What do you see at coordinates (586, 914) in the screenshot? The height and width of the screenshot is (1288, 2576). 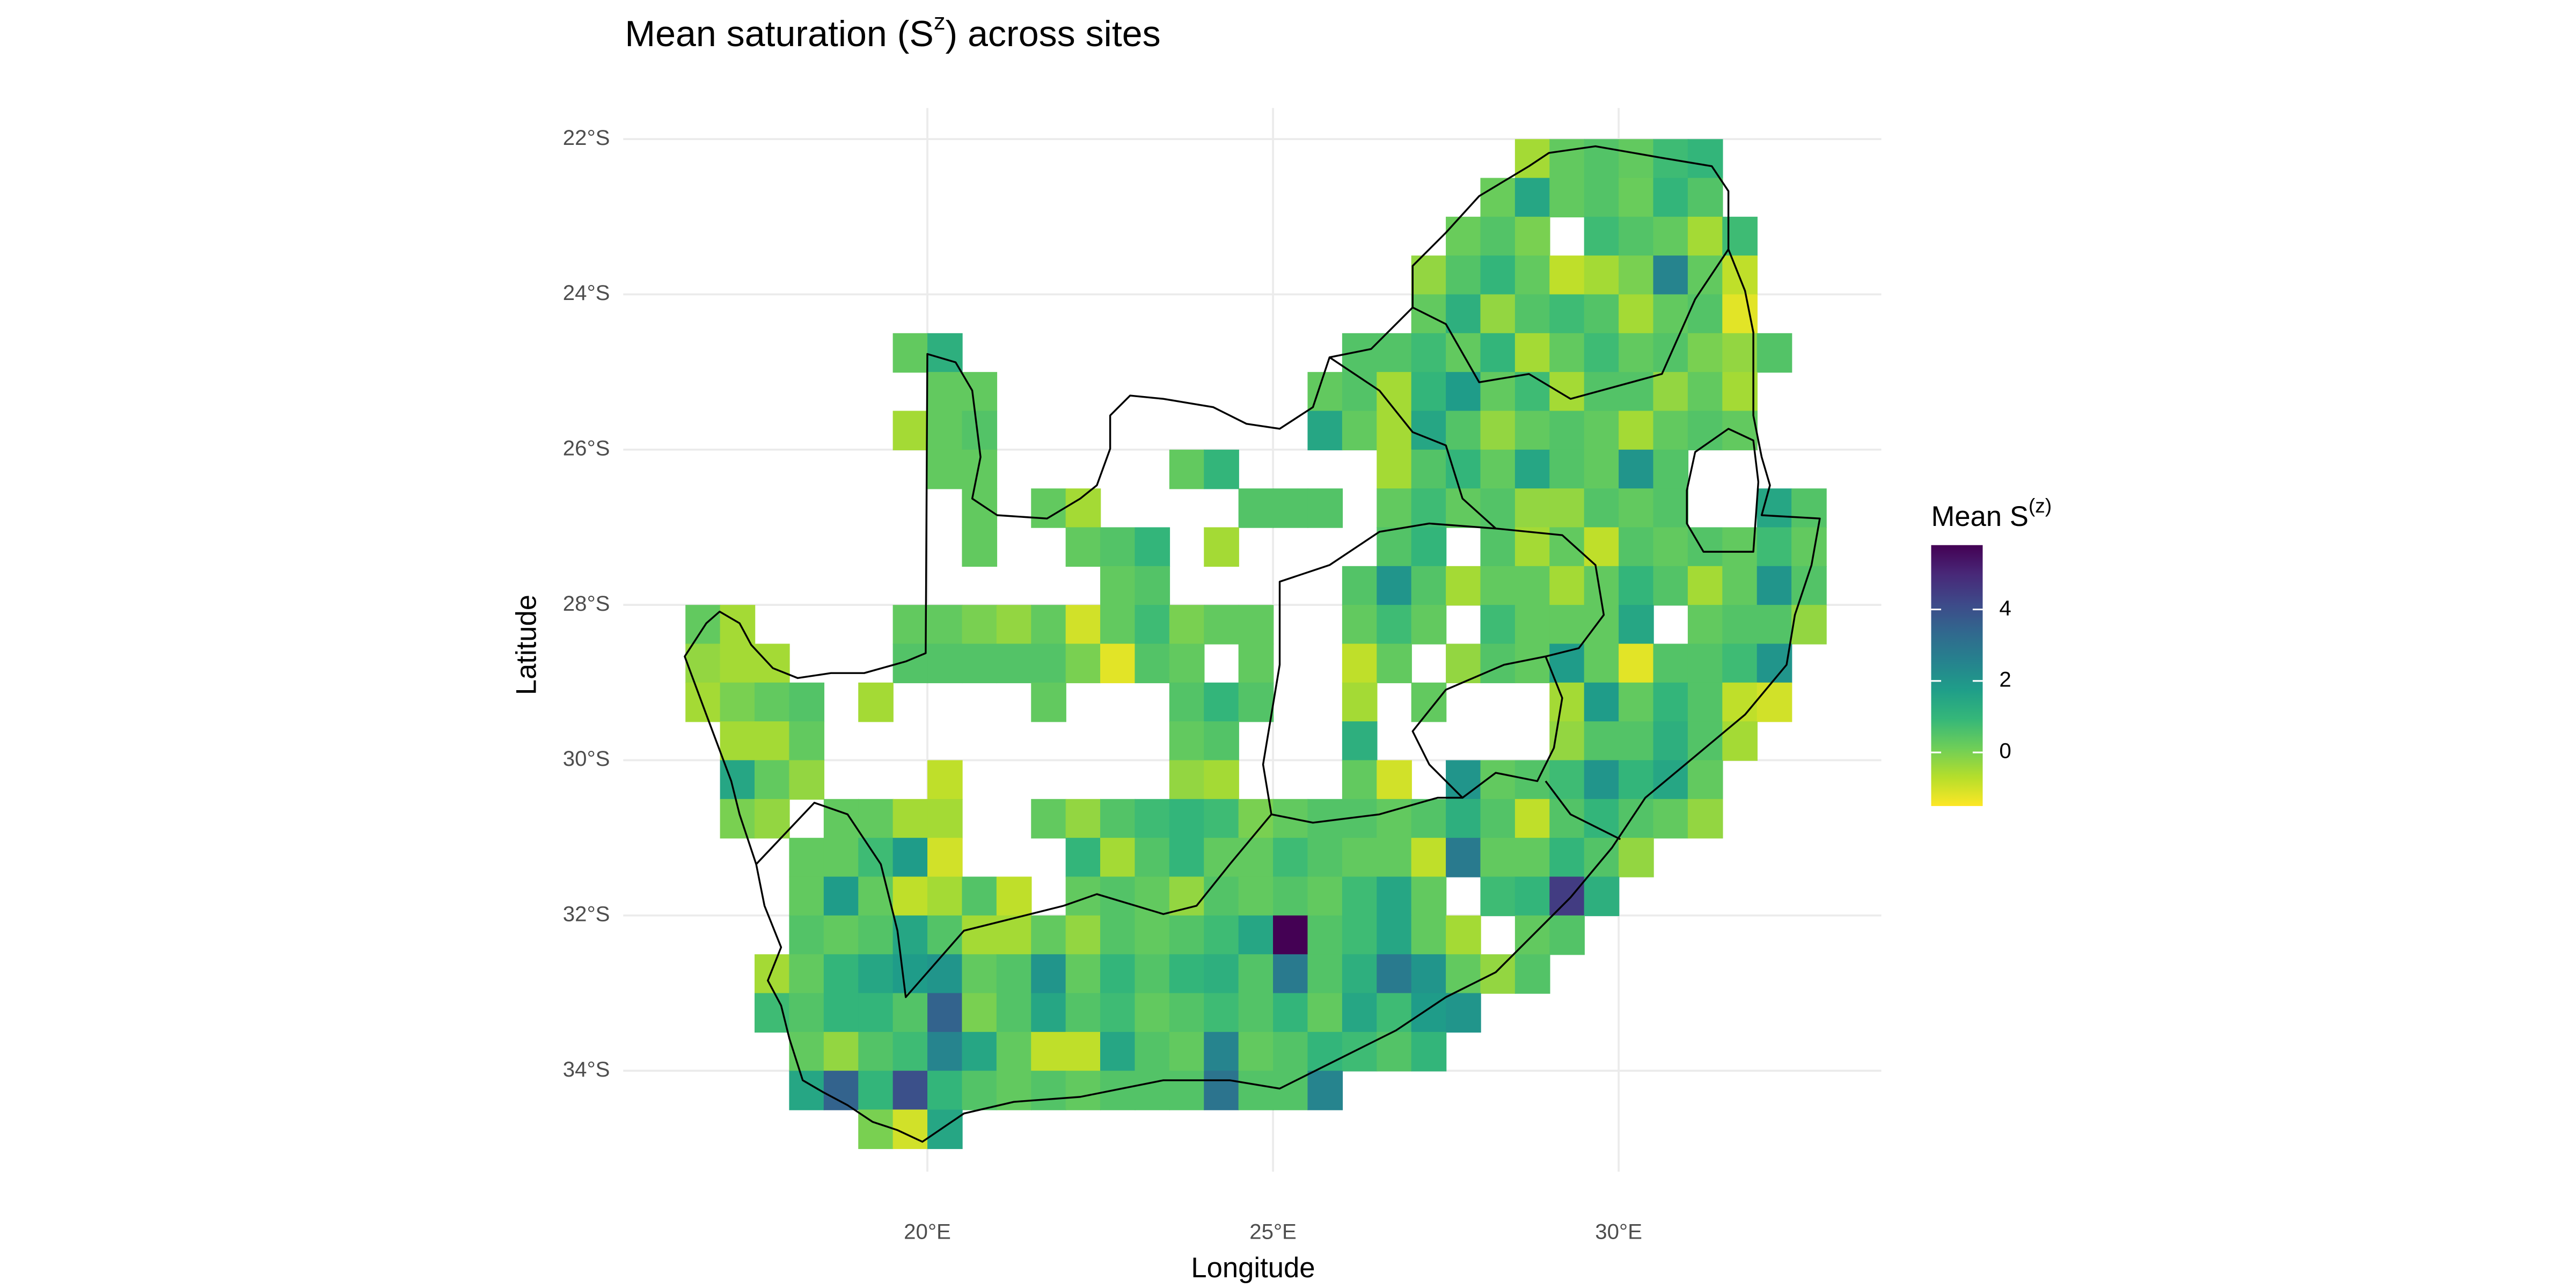 I see `y-tick-label: 32°S` at bounding box center [586, 914].